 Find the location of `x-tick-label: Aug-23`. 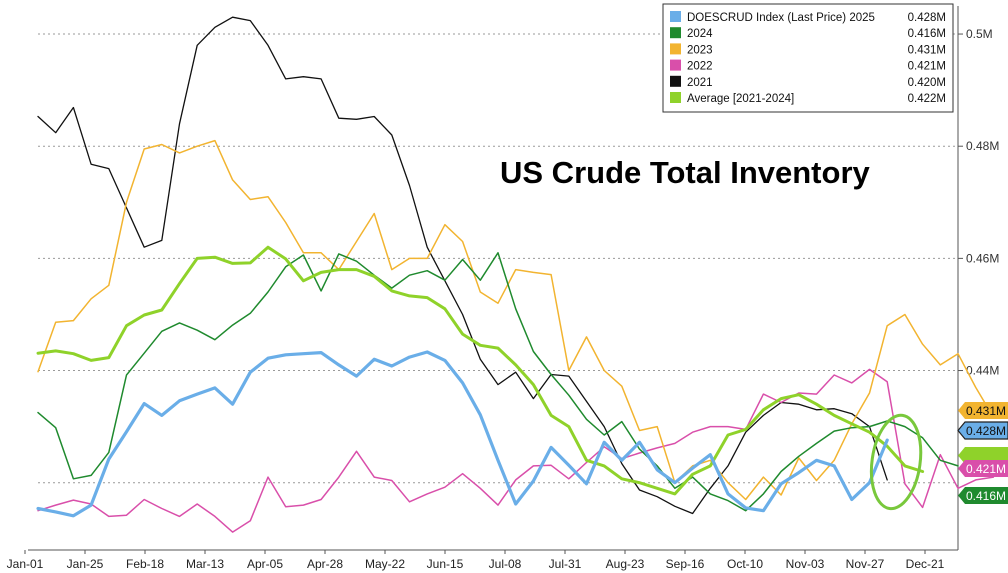

x-tick-label: Aug-23 is located at coordinates (625, 564).